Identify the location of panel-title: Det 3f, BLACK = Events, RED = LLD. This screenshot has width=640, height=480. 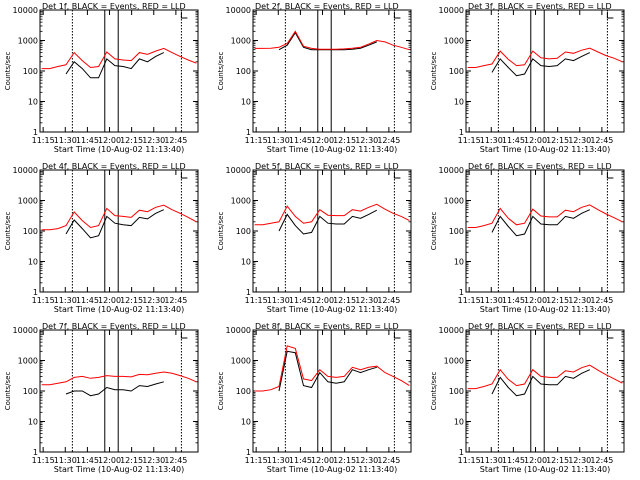
(540, 6).